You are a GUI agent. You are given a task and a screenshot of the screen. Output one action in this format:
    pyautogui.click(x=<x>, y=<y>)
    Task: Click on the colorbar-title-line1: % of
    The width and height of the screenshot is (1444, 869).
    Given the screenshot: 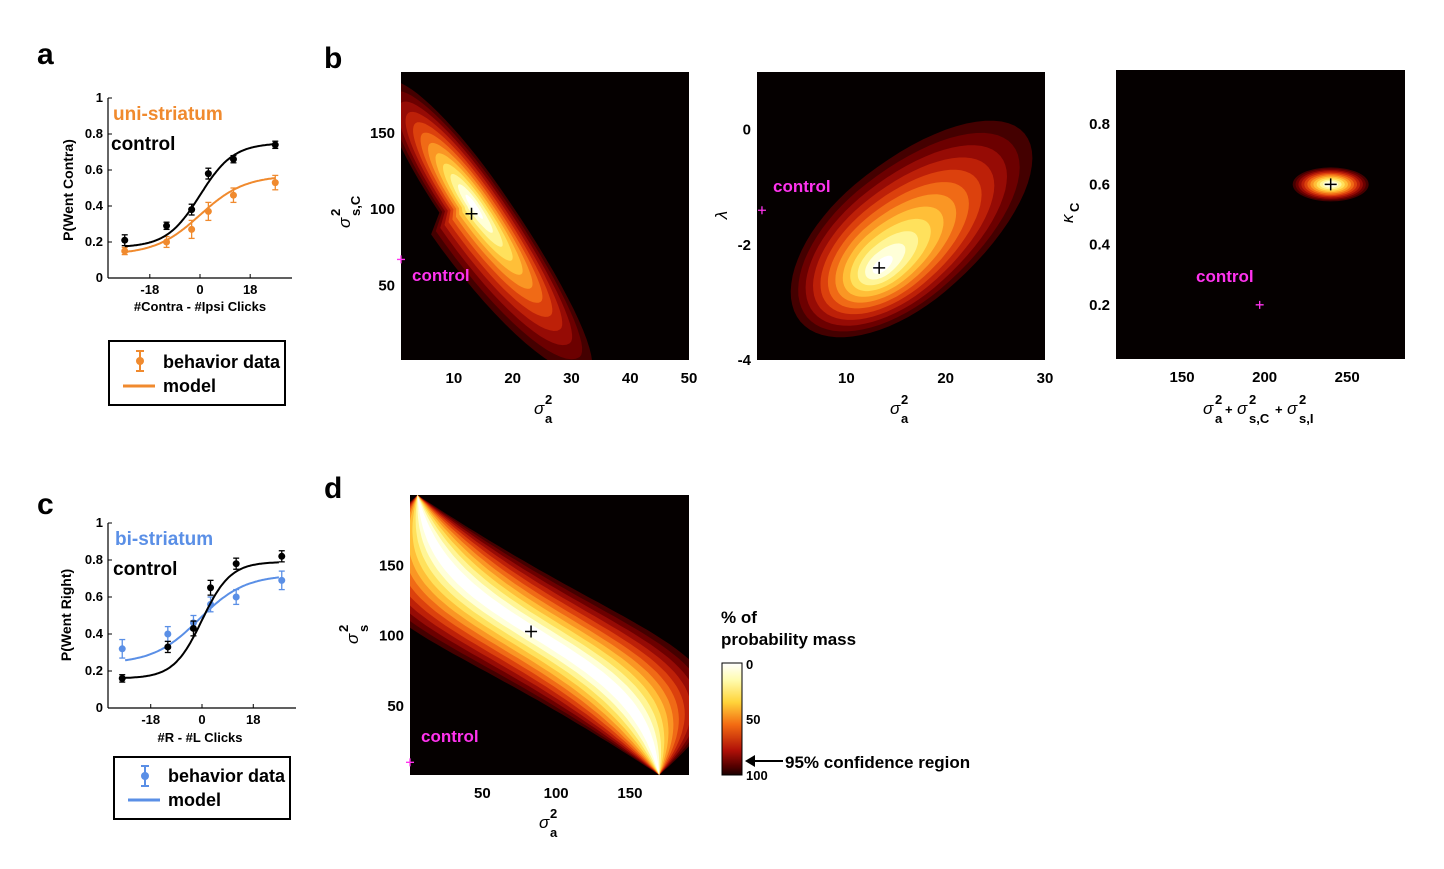 What is the action you would take?
    pyautogui.click(x=739, y=617)
    